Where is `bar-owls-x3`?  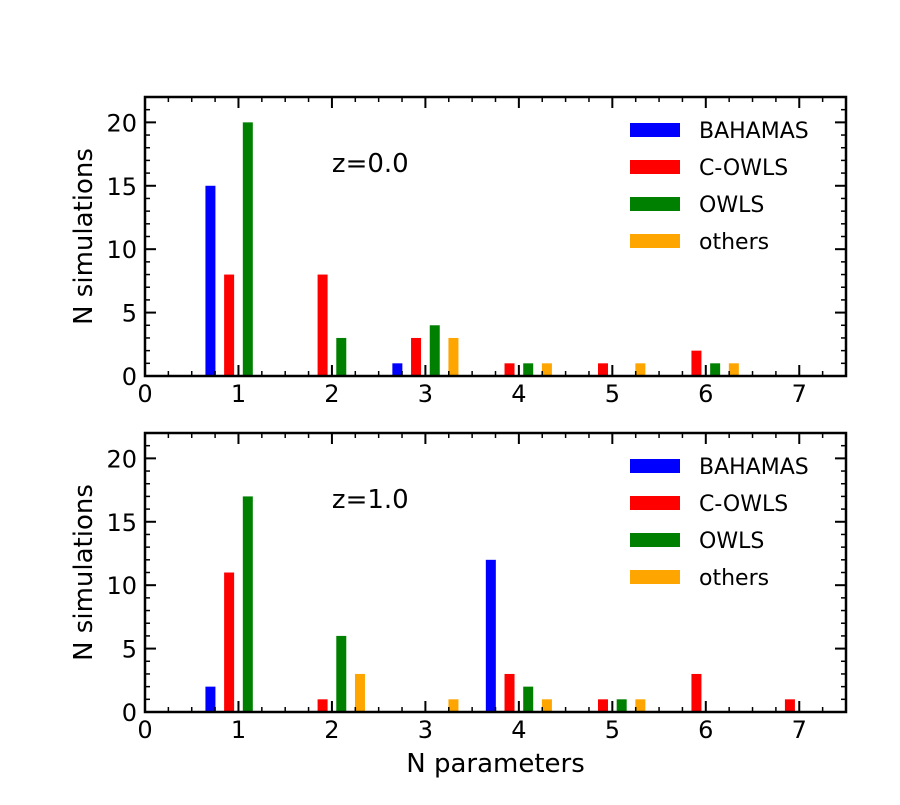
bar-owls-x3 is located at coordinates (434, 350).